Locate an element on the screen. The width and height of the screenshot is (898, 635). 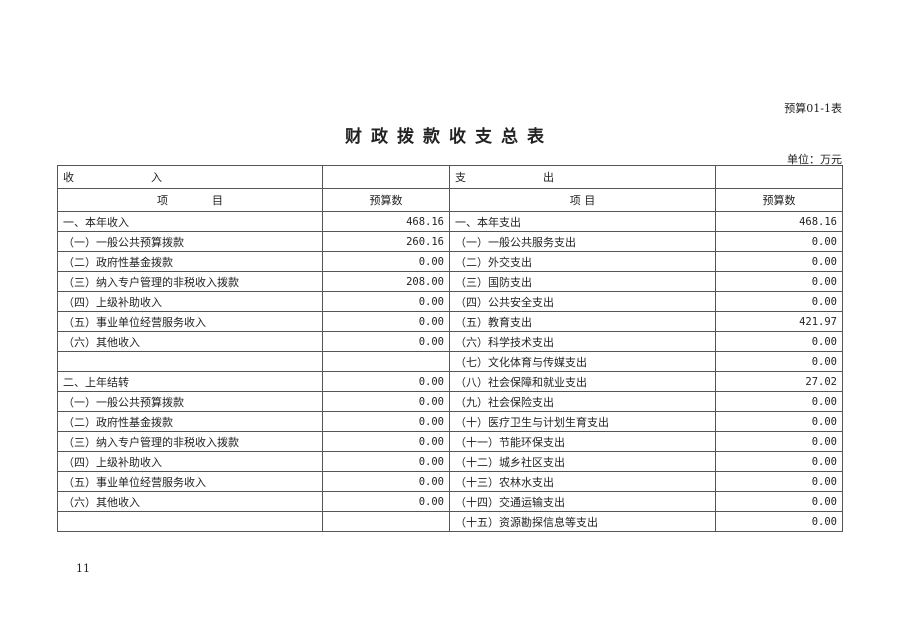
expense-item: （十四）交通运输支出 is located at coordinates (582, 501).